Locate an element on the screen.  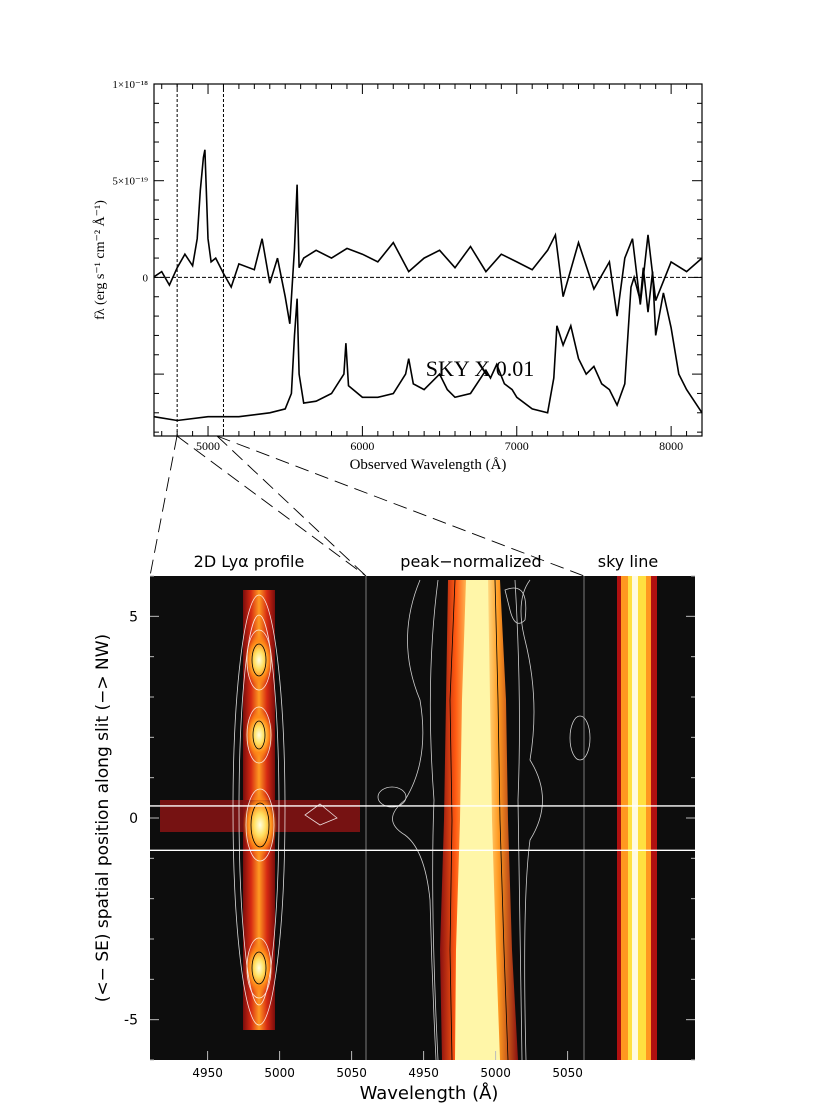
panel-title-sky-line: sky line is located at coordinates (628, 561).